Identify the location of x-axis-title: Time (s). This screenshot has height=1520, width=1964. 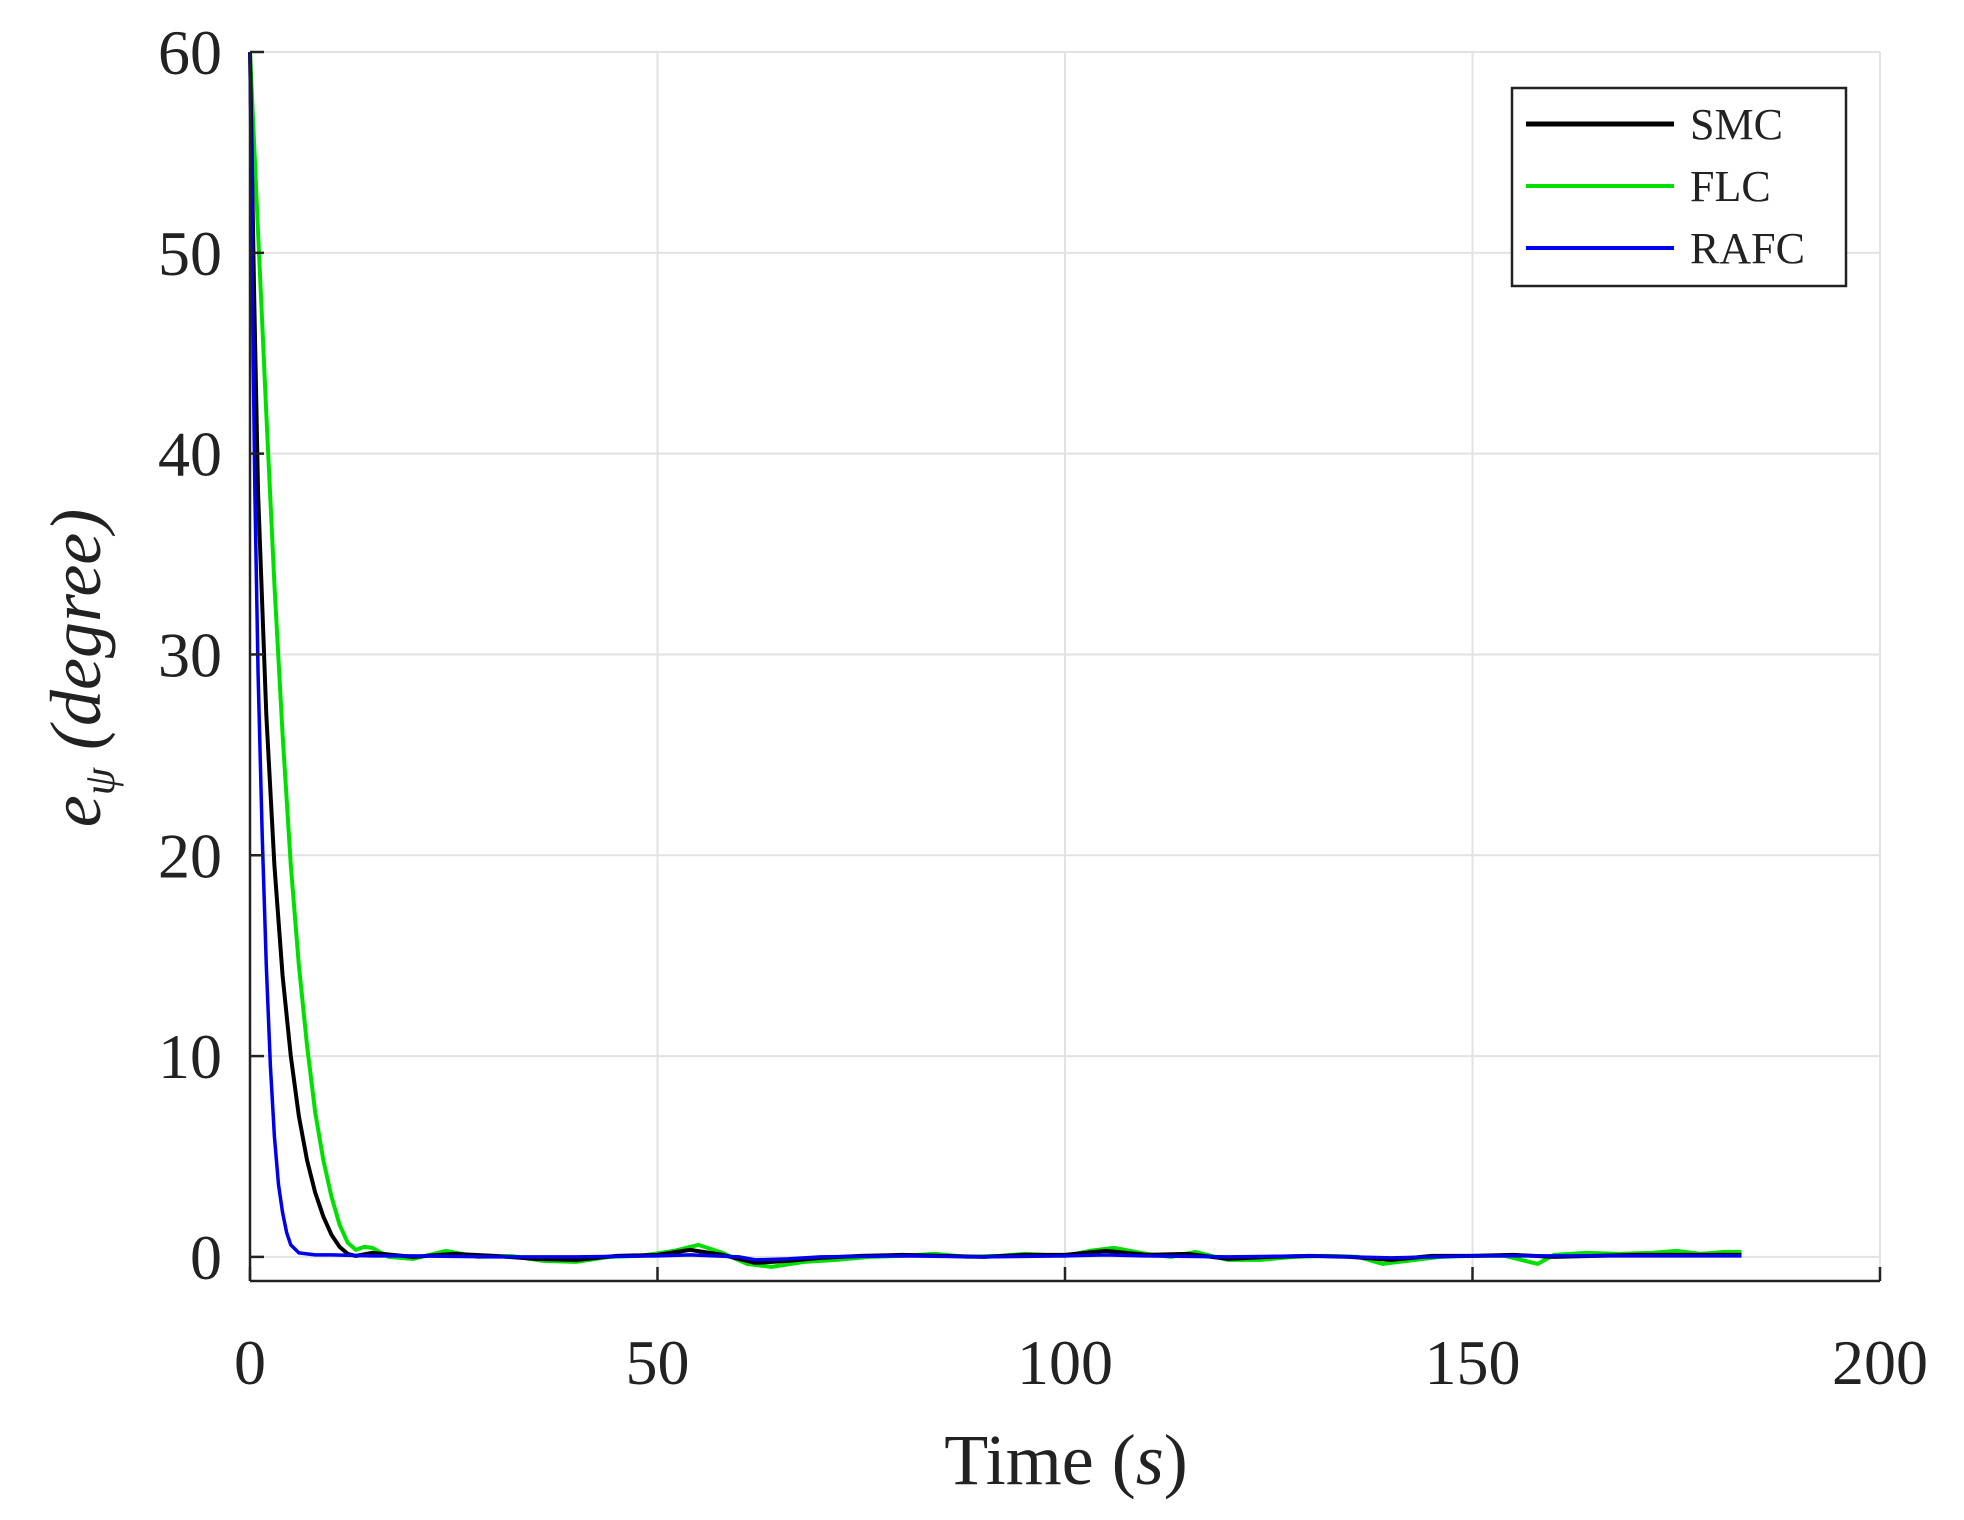
(1065, 1460).